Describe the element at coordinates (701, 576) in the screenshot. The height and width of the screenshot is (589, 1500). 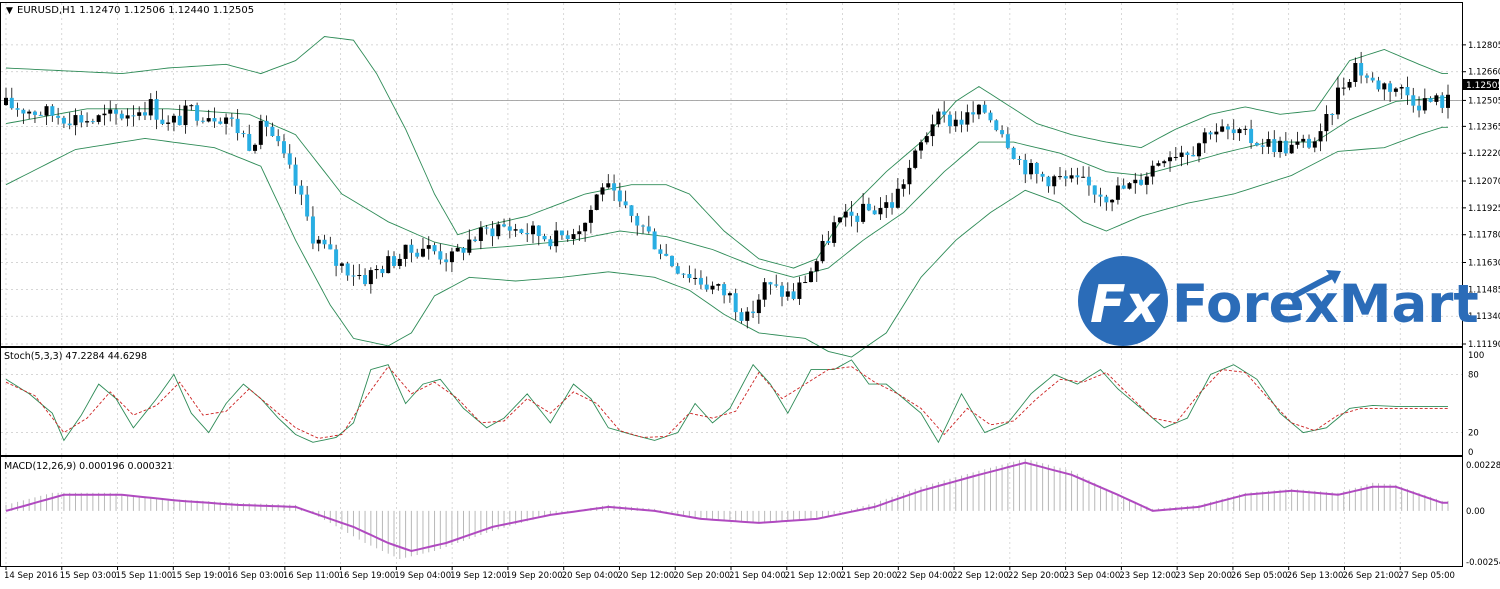
I see `x-tick-label: 20 Sep 20:00` at that location.